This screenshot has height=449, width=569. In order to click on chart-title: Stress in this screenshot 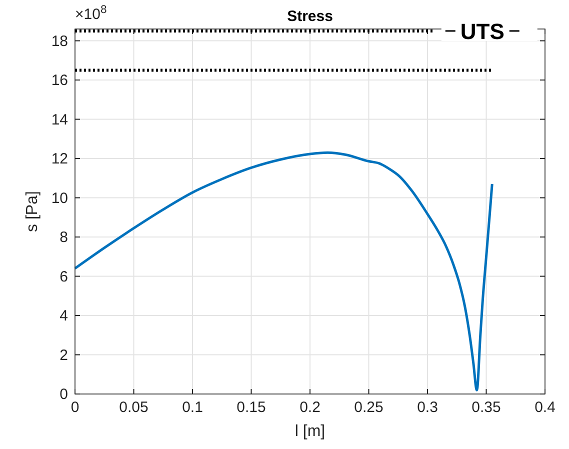, I will do `click(310, 16)`.